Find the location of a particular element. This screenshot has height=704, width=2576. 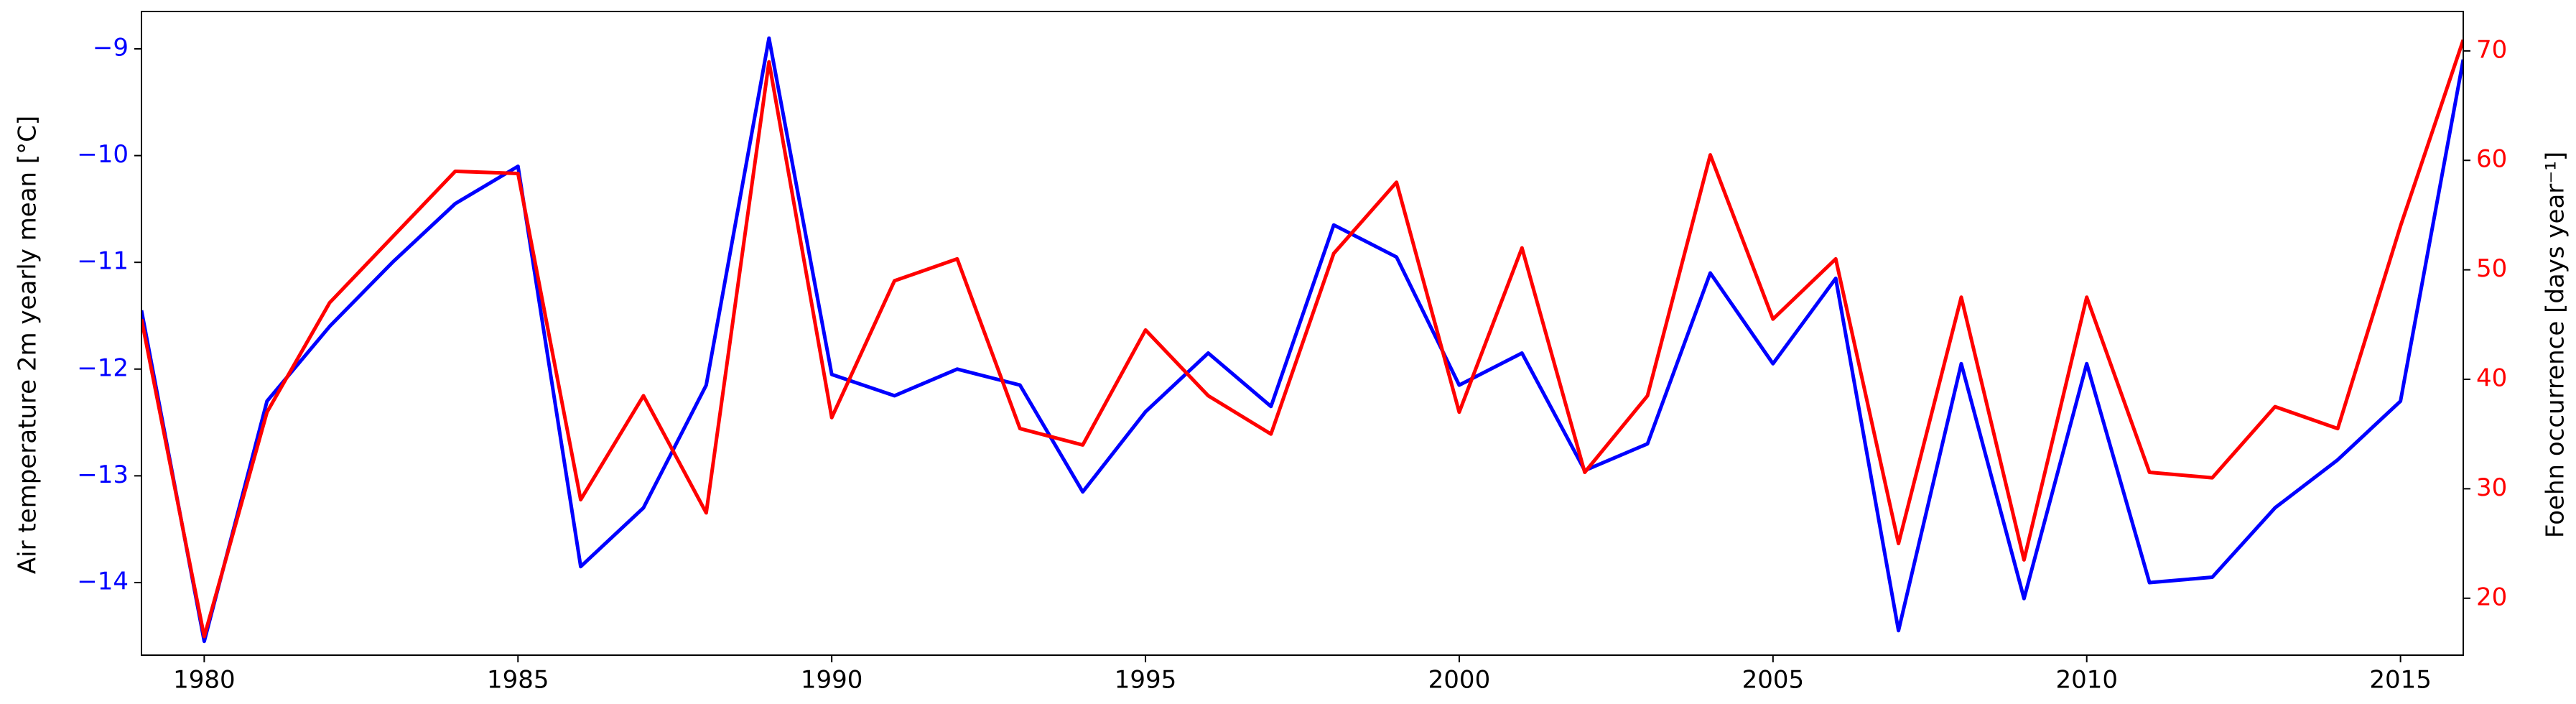

x-tick-label: 1995 is located at coordinates (1146, 680).